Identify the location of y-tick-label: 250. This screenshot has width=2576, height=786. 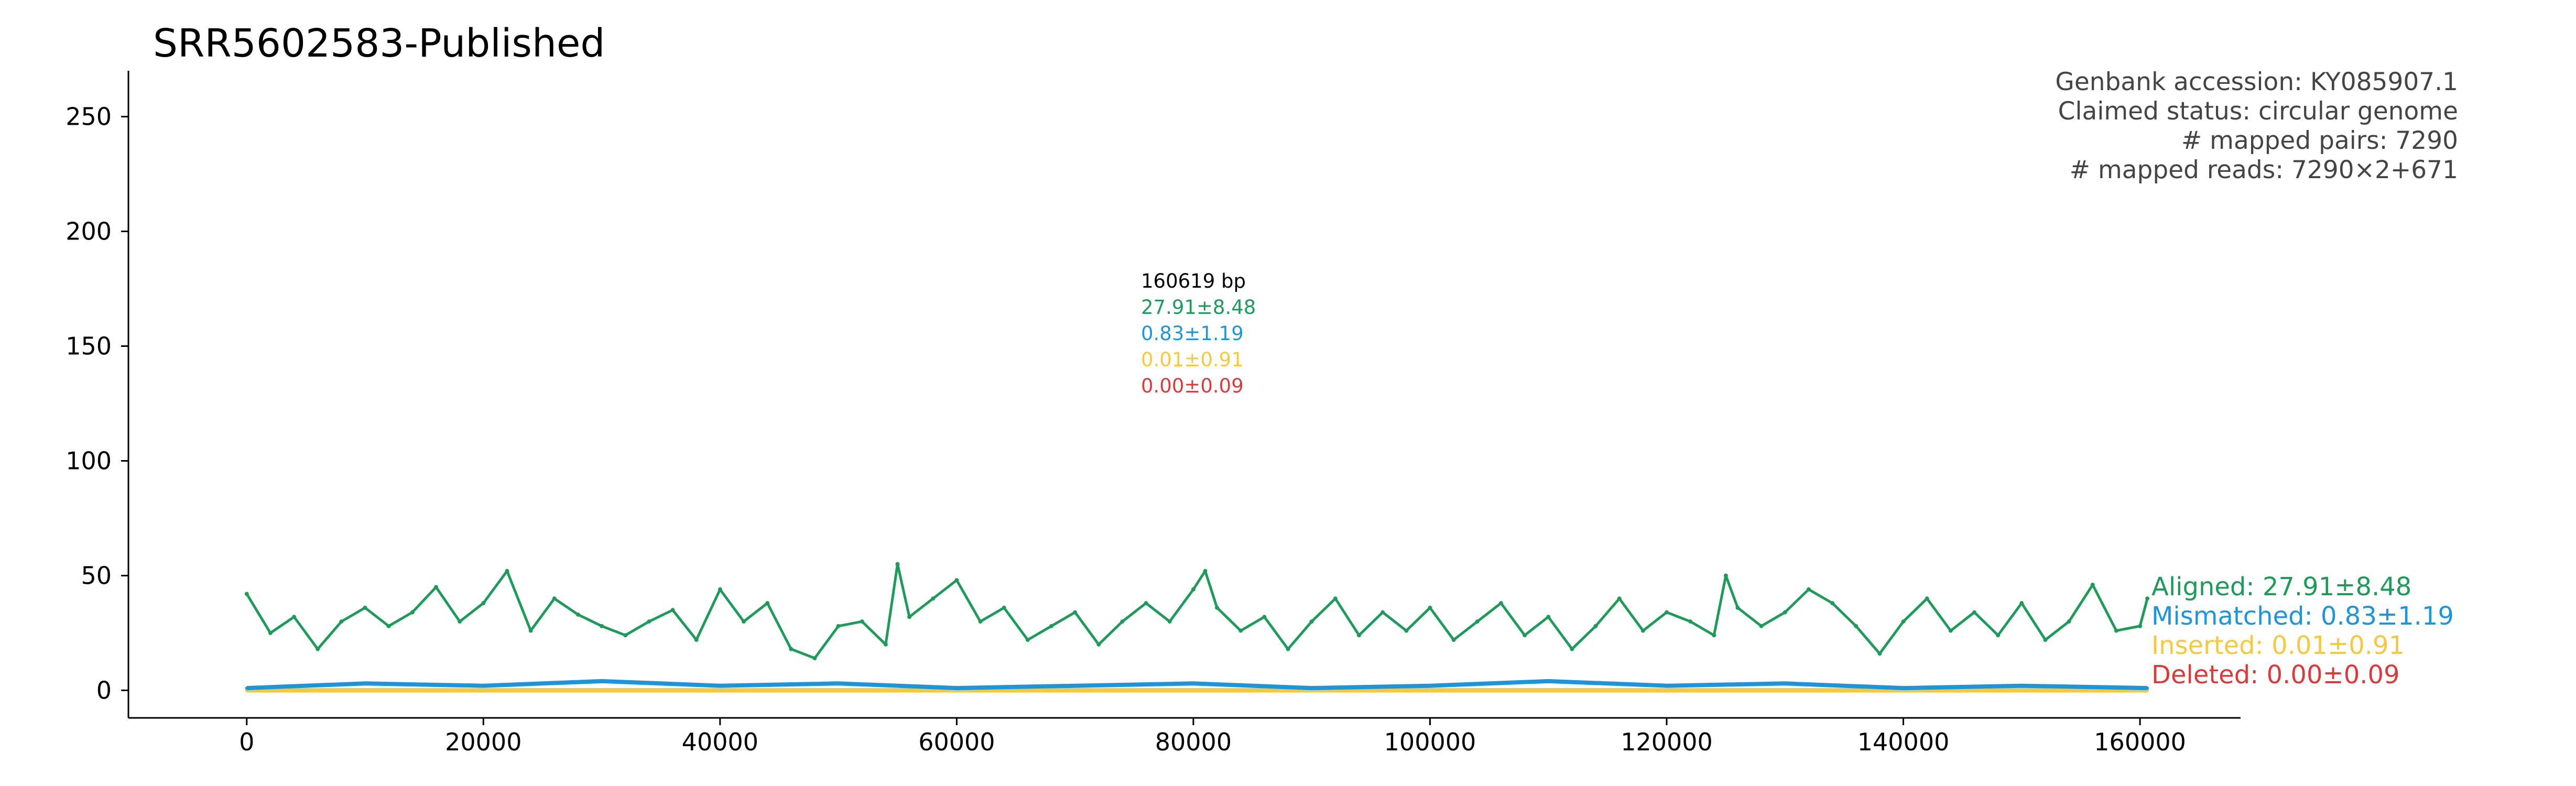
(89, 117).